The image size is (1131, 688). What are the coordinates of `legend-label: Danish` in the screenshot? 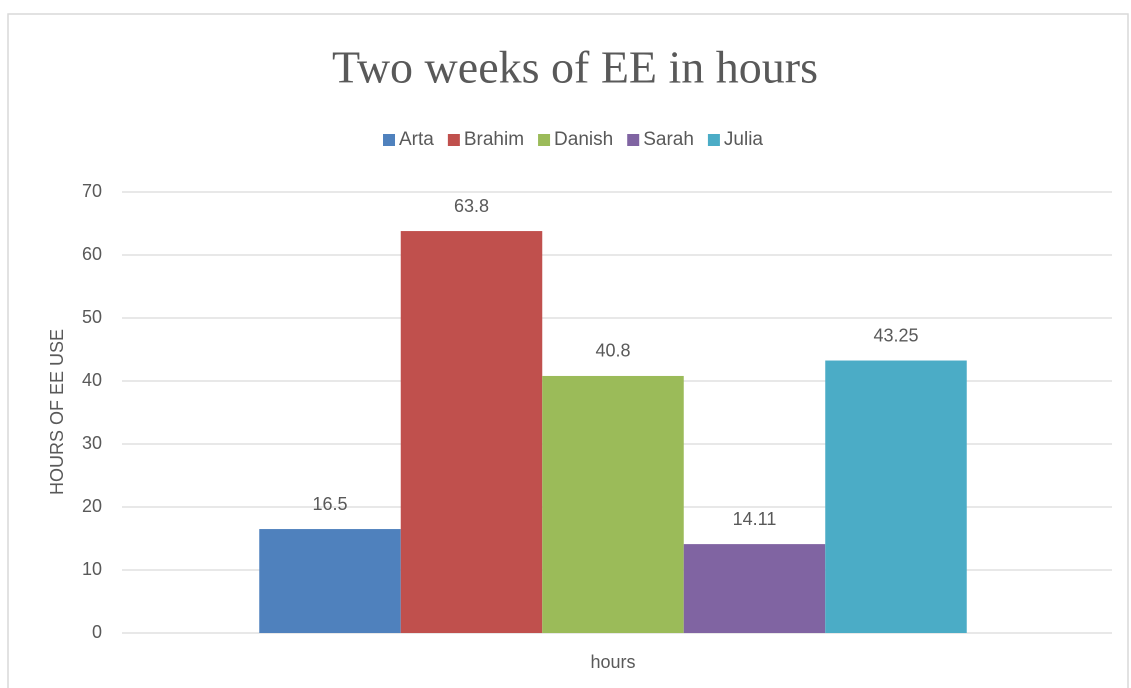 It's located at (583, 139).